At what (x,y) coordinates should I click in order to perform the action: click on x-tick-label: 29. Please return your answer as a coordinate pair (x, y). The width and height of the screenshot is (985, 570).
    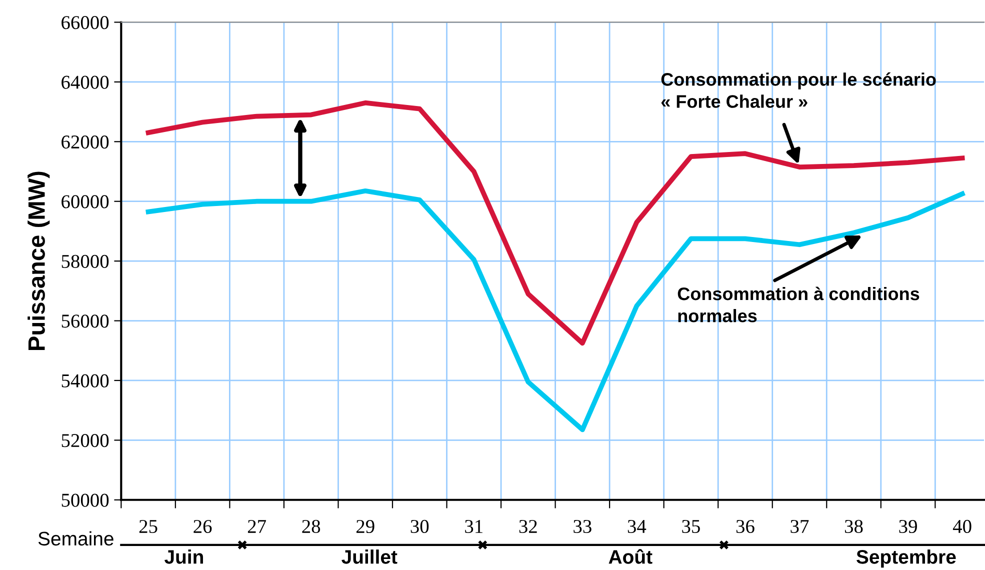
    Looking at the image, I should click on (365, 527).